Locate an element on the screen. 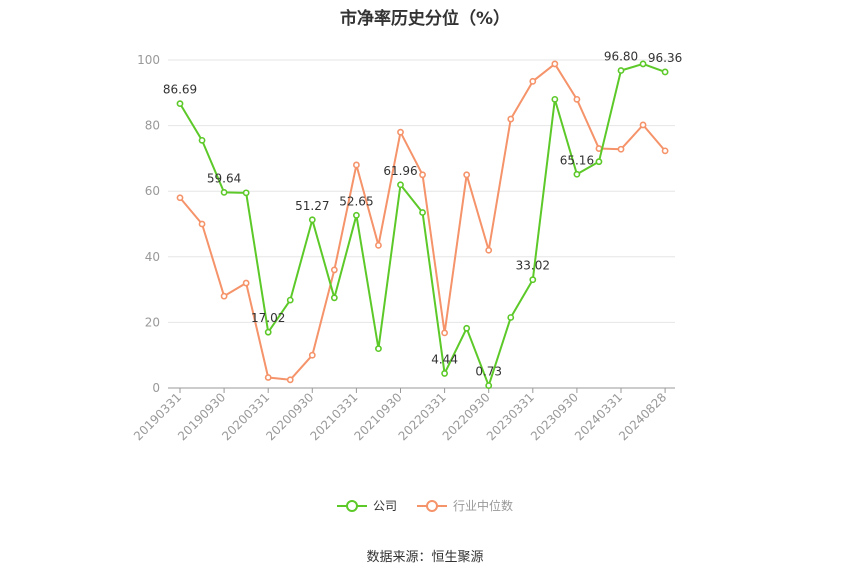  data-label: 51.27 is located at coordinates (312, 206).